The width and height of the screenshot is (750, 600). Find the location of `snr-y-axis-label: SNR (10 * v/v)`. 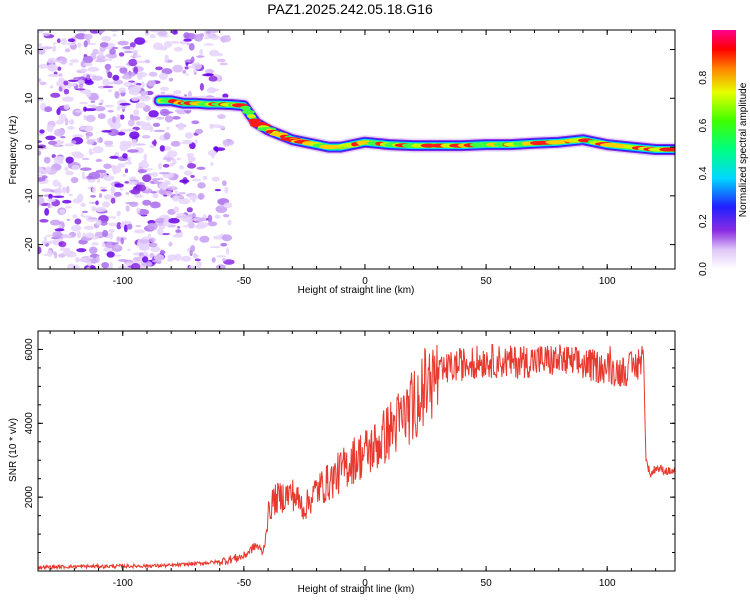

snr-y-axis-label: SNR (10 * v/v) is located at coordinates (13, 450).